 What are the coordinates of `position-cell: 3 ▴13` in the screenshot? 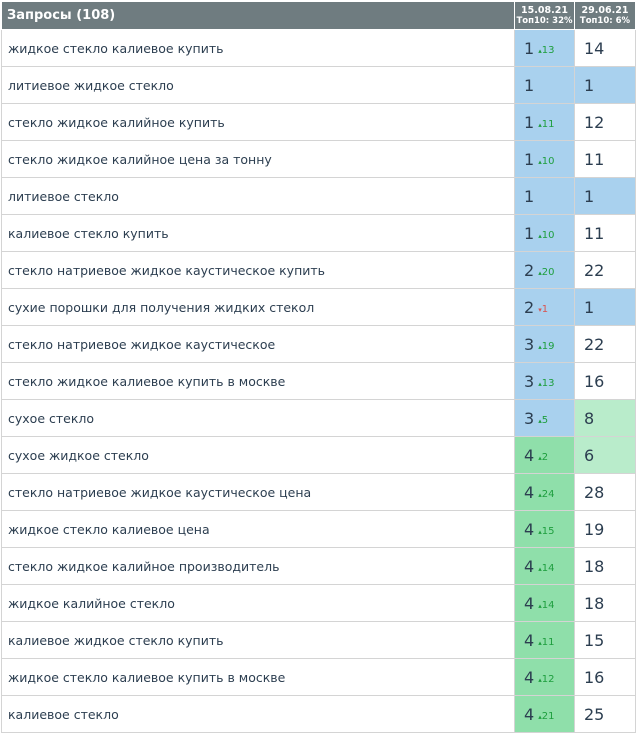 It's located at (544, 381).